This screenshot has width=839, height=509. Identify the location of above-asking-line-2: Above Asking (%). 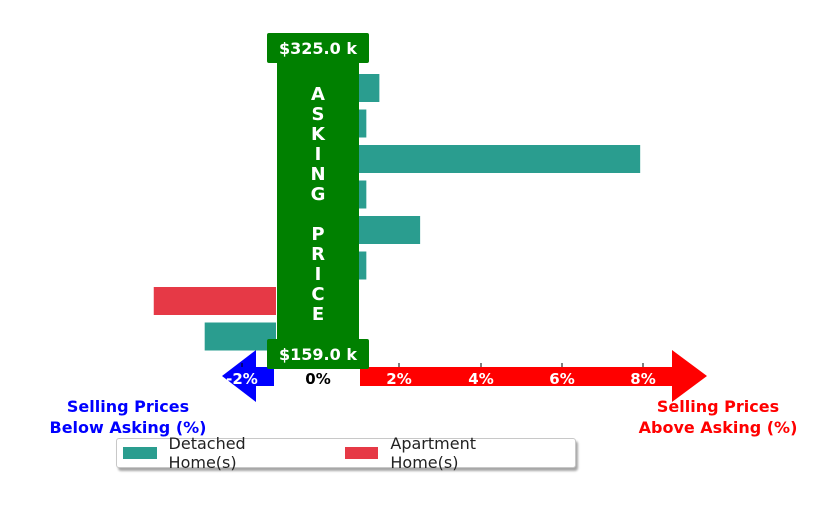
(718, 427).